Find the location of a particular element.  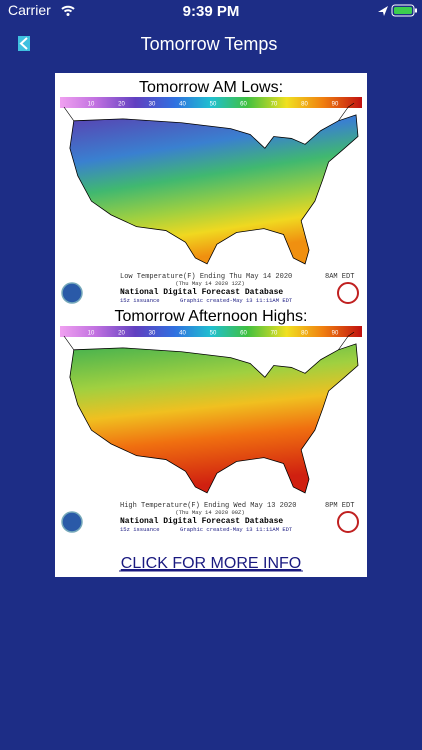

battery-tip is located at coordinates (416, 10).